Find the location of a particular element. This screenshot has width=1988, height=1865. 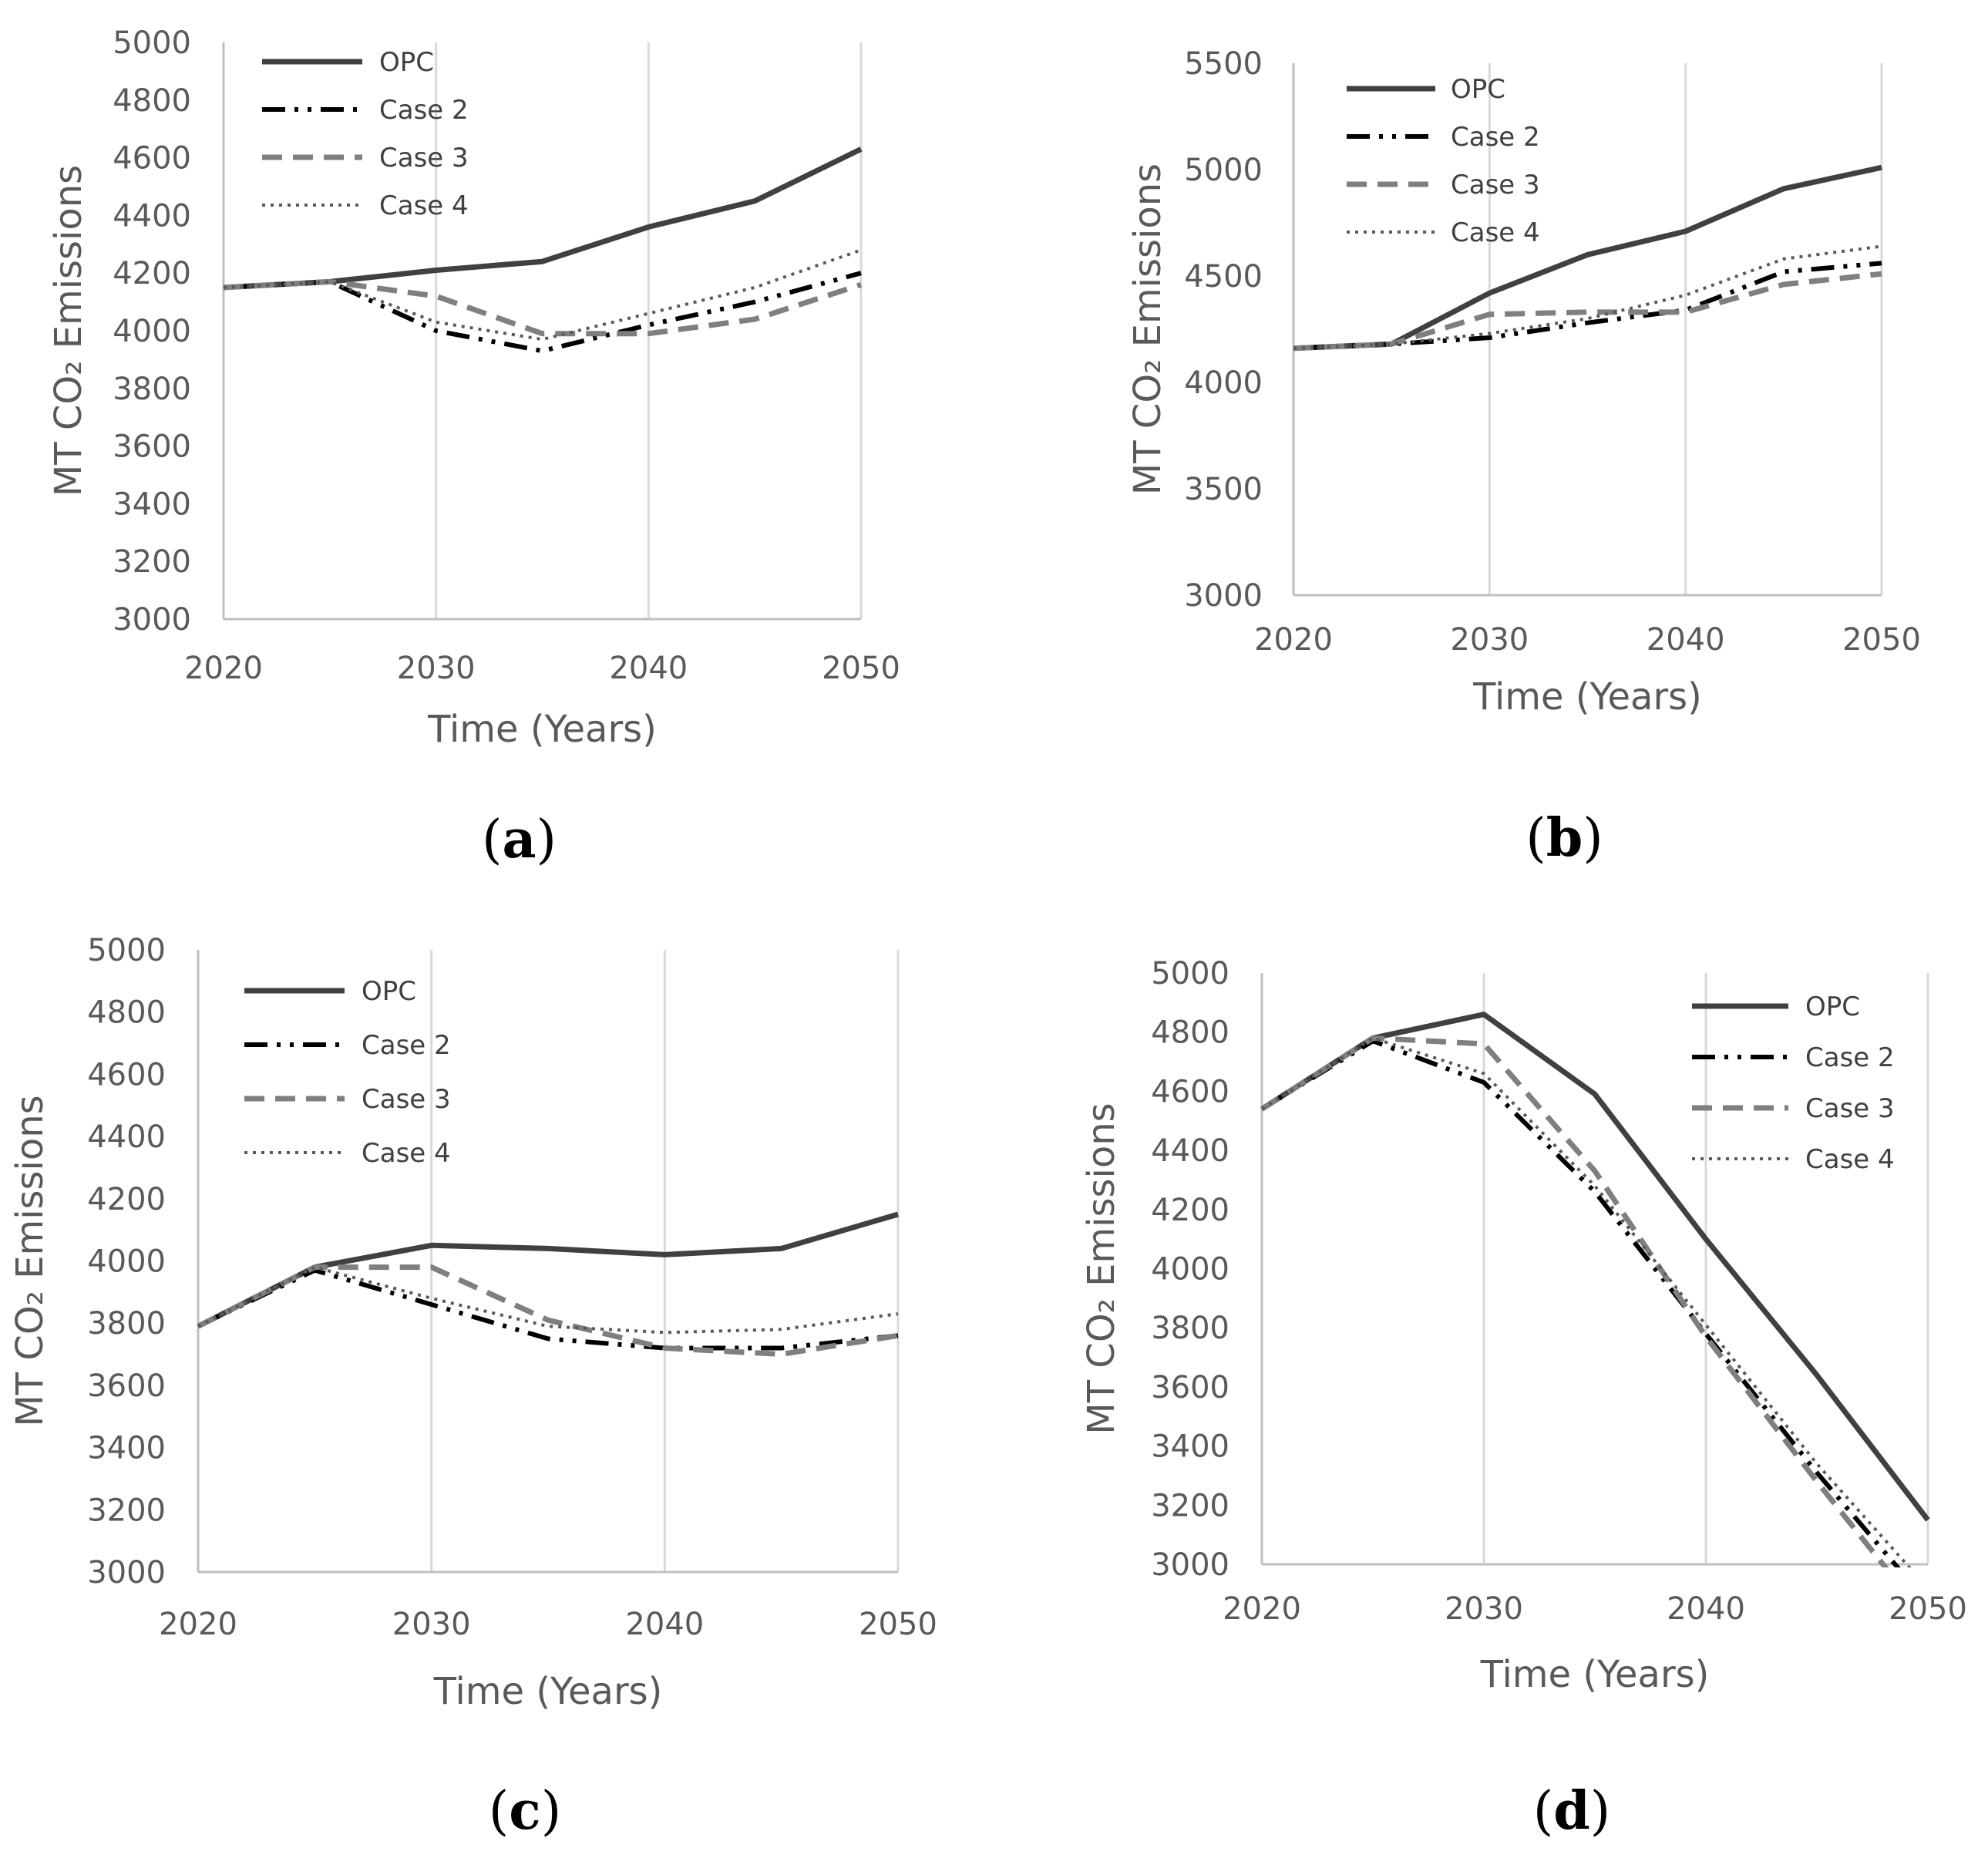

panel-label: (c) is located at coordinates (525, 1811).